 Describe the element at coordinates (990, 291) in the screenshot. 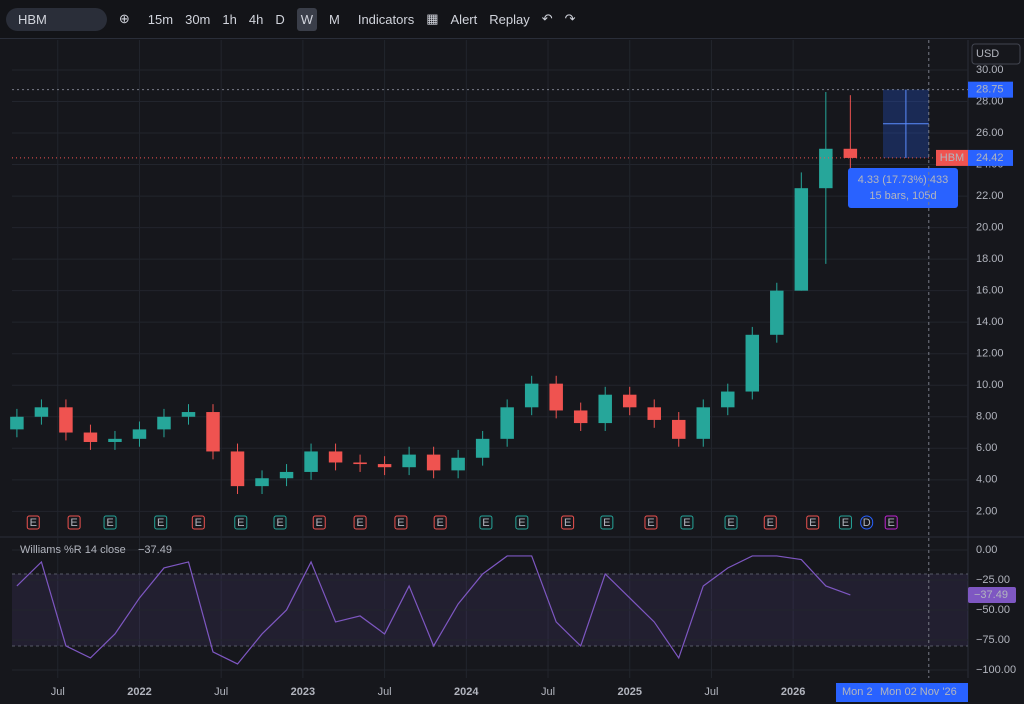

I see `y-tick-label: 16.00` at that location.